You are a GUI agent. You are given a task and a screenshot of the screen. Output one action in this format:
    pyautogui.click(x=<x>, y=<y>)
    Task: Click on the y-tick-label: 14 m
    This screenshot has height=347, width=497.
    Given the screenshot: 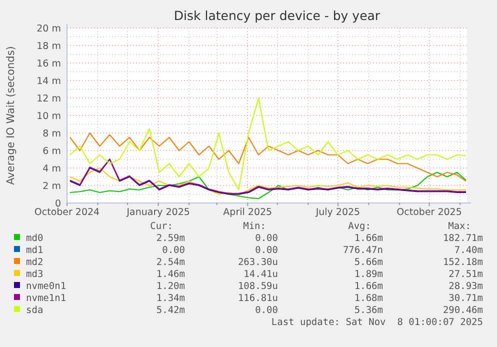 What is the action you would take?
    pyautogui.click(x=48, y=81)
    